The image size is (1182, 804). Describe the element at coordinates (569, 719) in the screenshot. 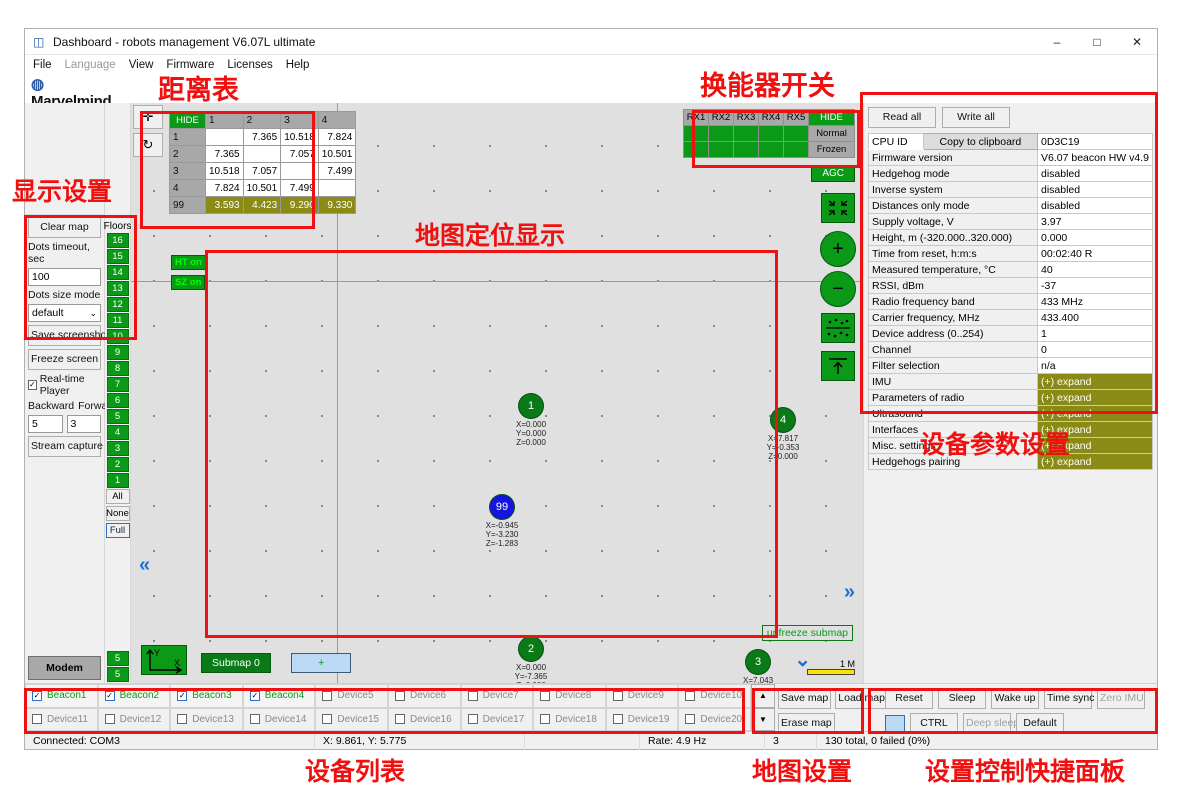

I see `device-item-device18: Device18` at that location.